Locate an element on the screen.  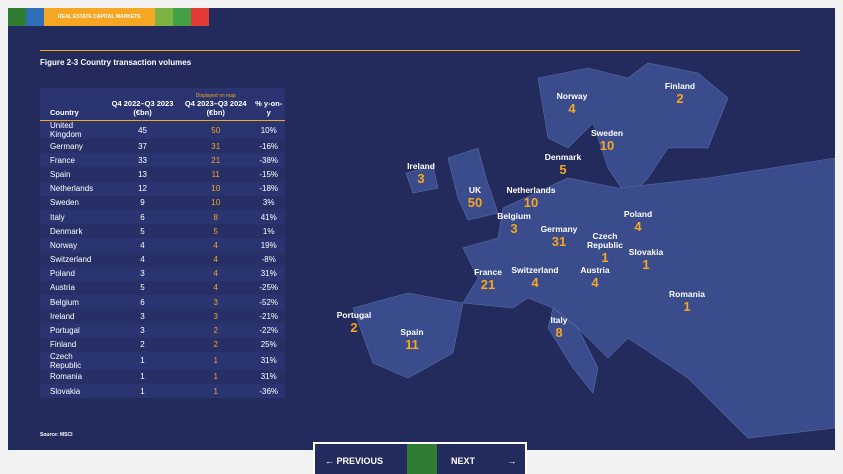
cell: United Kingdom is located at coordinates (66, 130).